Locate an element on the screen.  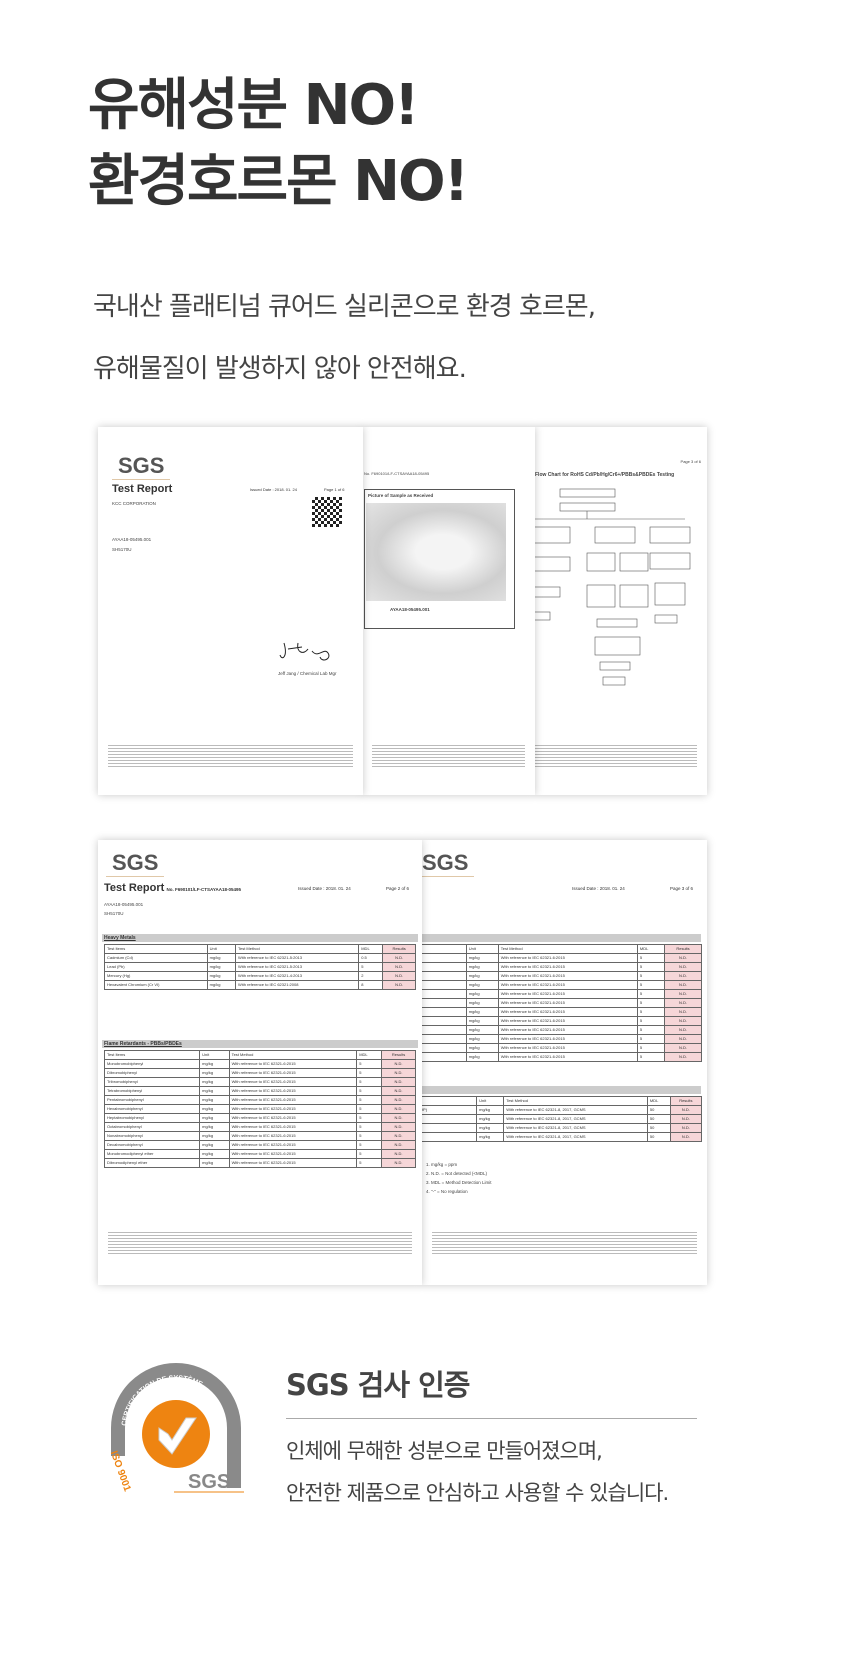
table-cell: Pentabromobiphenyl is located at coordinates (444, 994).